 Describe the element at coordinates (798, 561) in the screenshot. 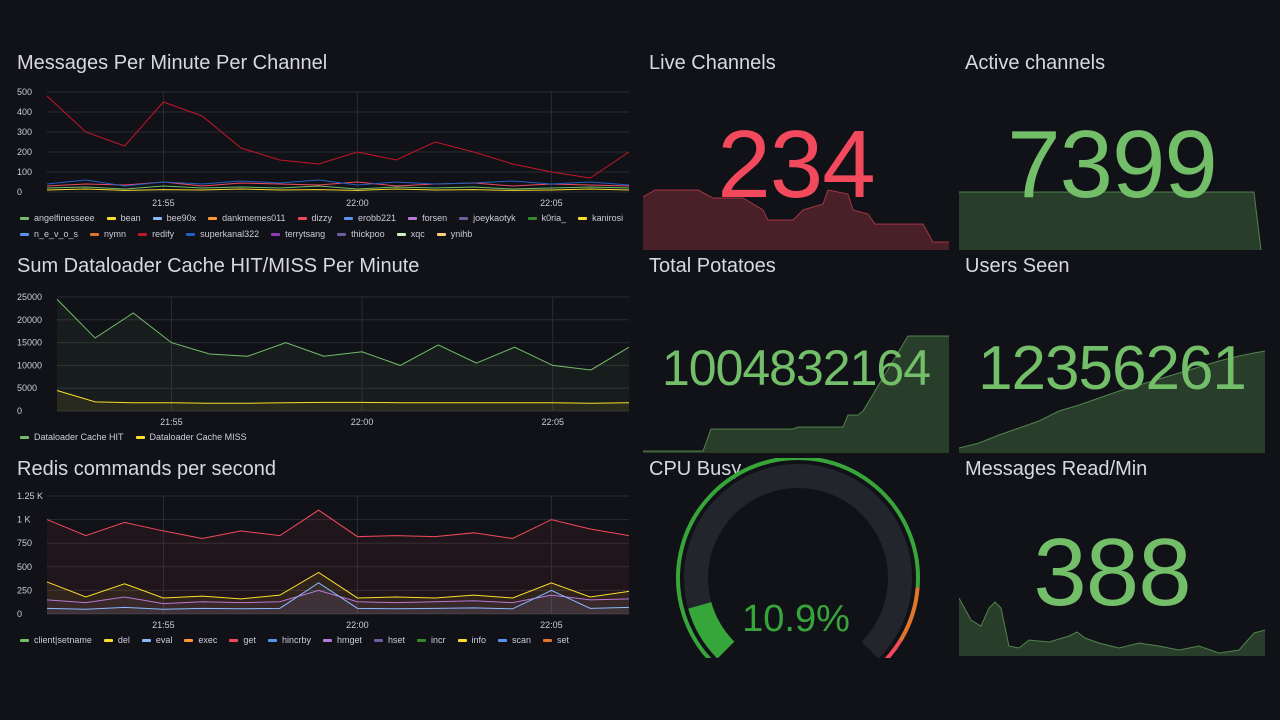

I see `gauge-track` at that location.